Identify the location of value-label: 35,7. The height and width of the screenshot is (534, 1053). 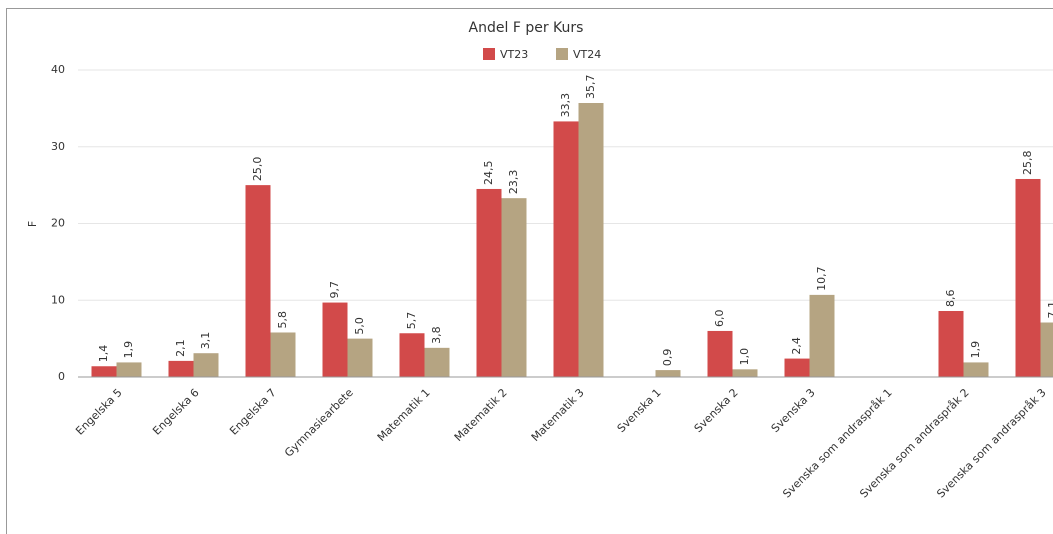
(590, 87).